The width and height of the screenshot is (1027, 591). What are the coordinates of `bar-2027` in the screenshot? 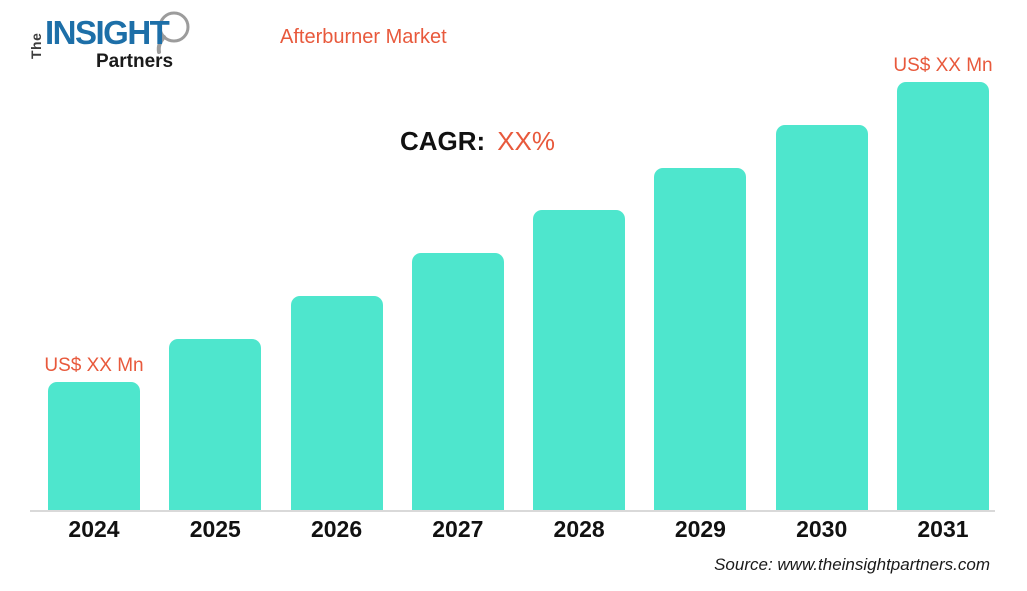 It's located at (457, 381).